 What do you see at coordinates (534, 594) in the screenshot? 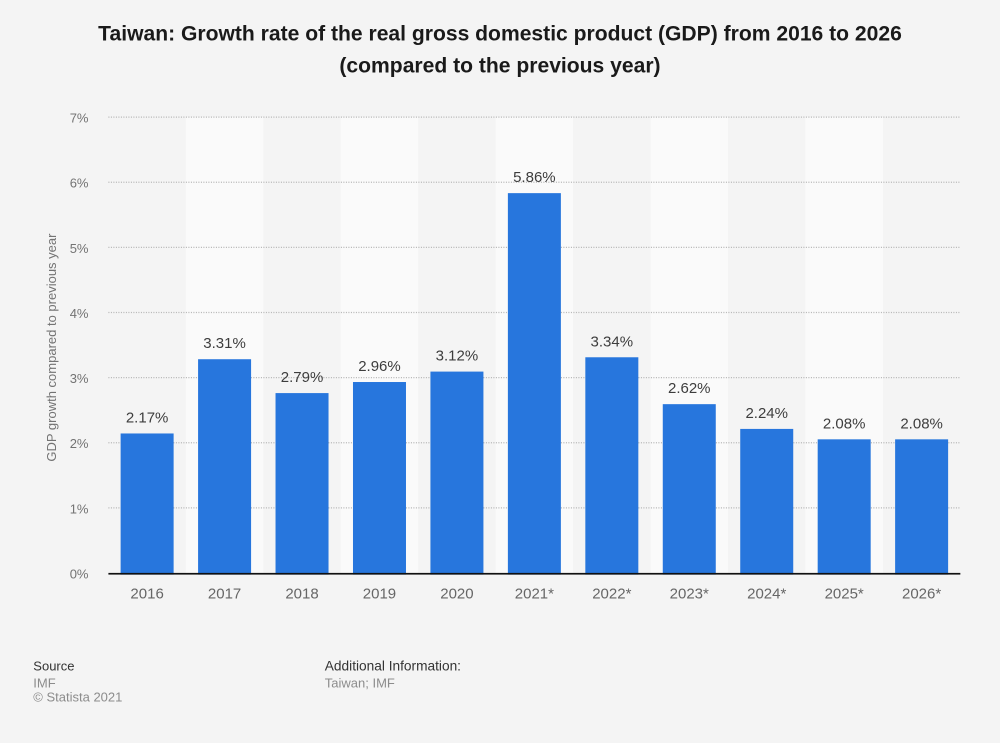
I see `svg-text: 2021*` at bounding box center [534, 594].